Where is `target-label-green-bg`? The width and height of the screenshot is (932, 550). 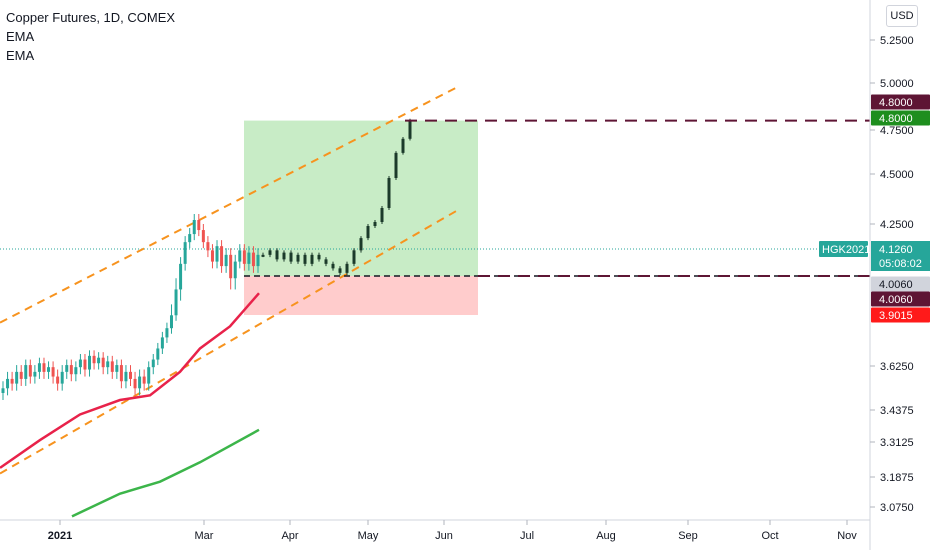
target-label-green-bg is located at coordinates (900, 118).